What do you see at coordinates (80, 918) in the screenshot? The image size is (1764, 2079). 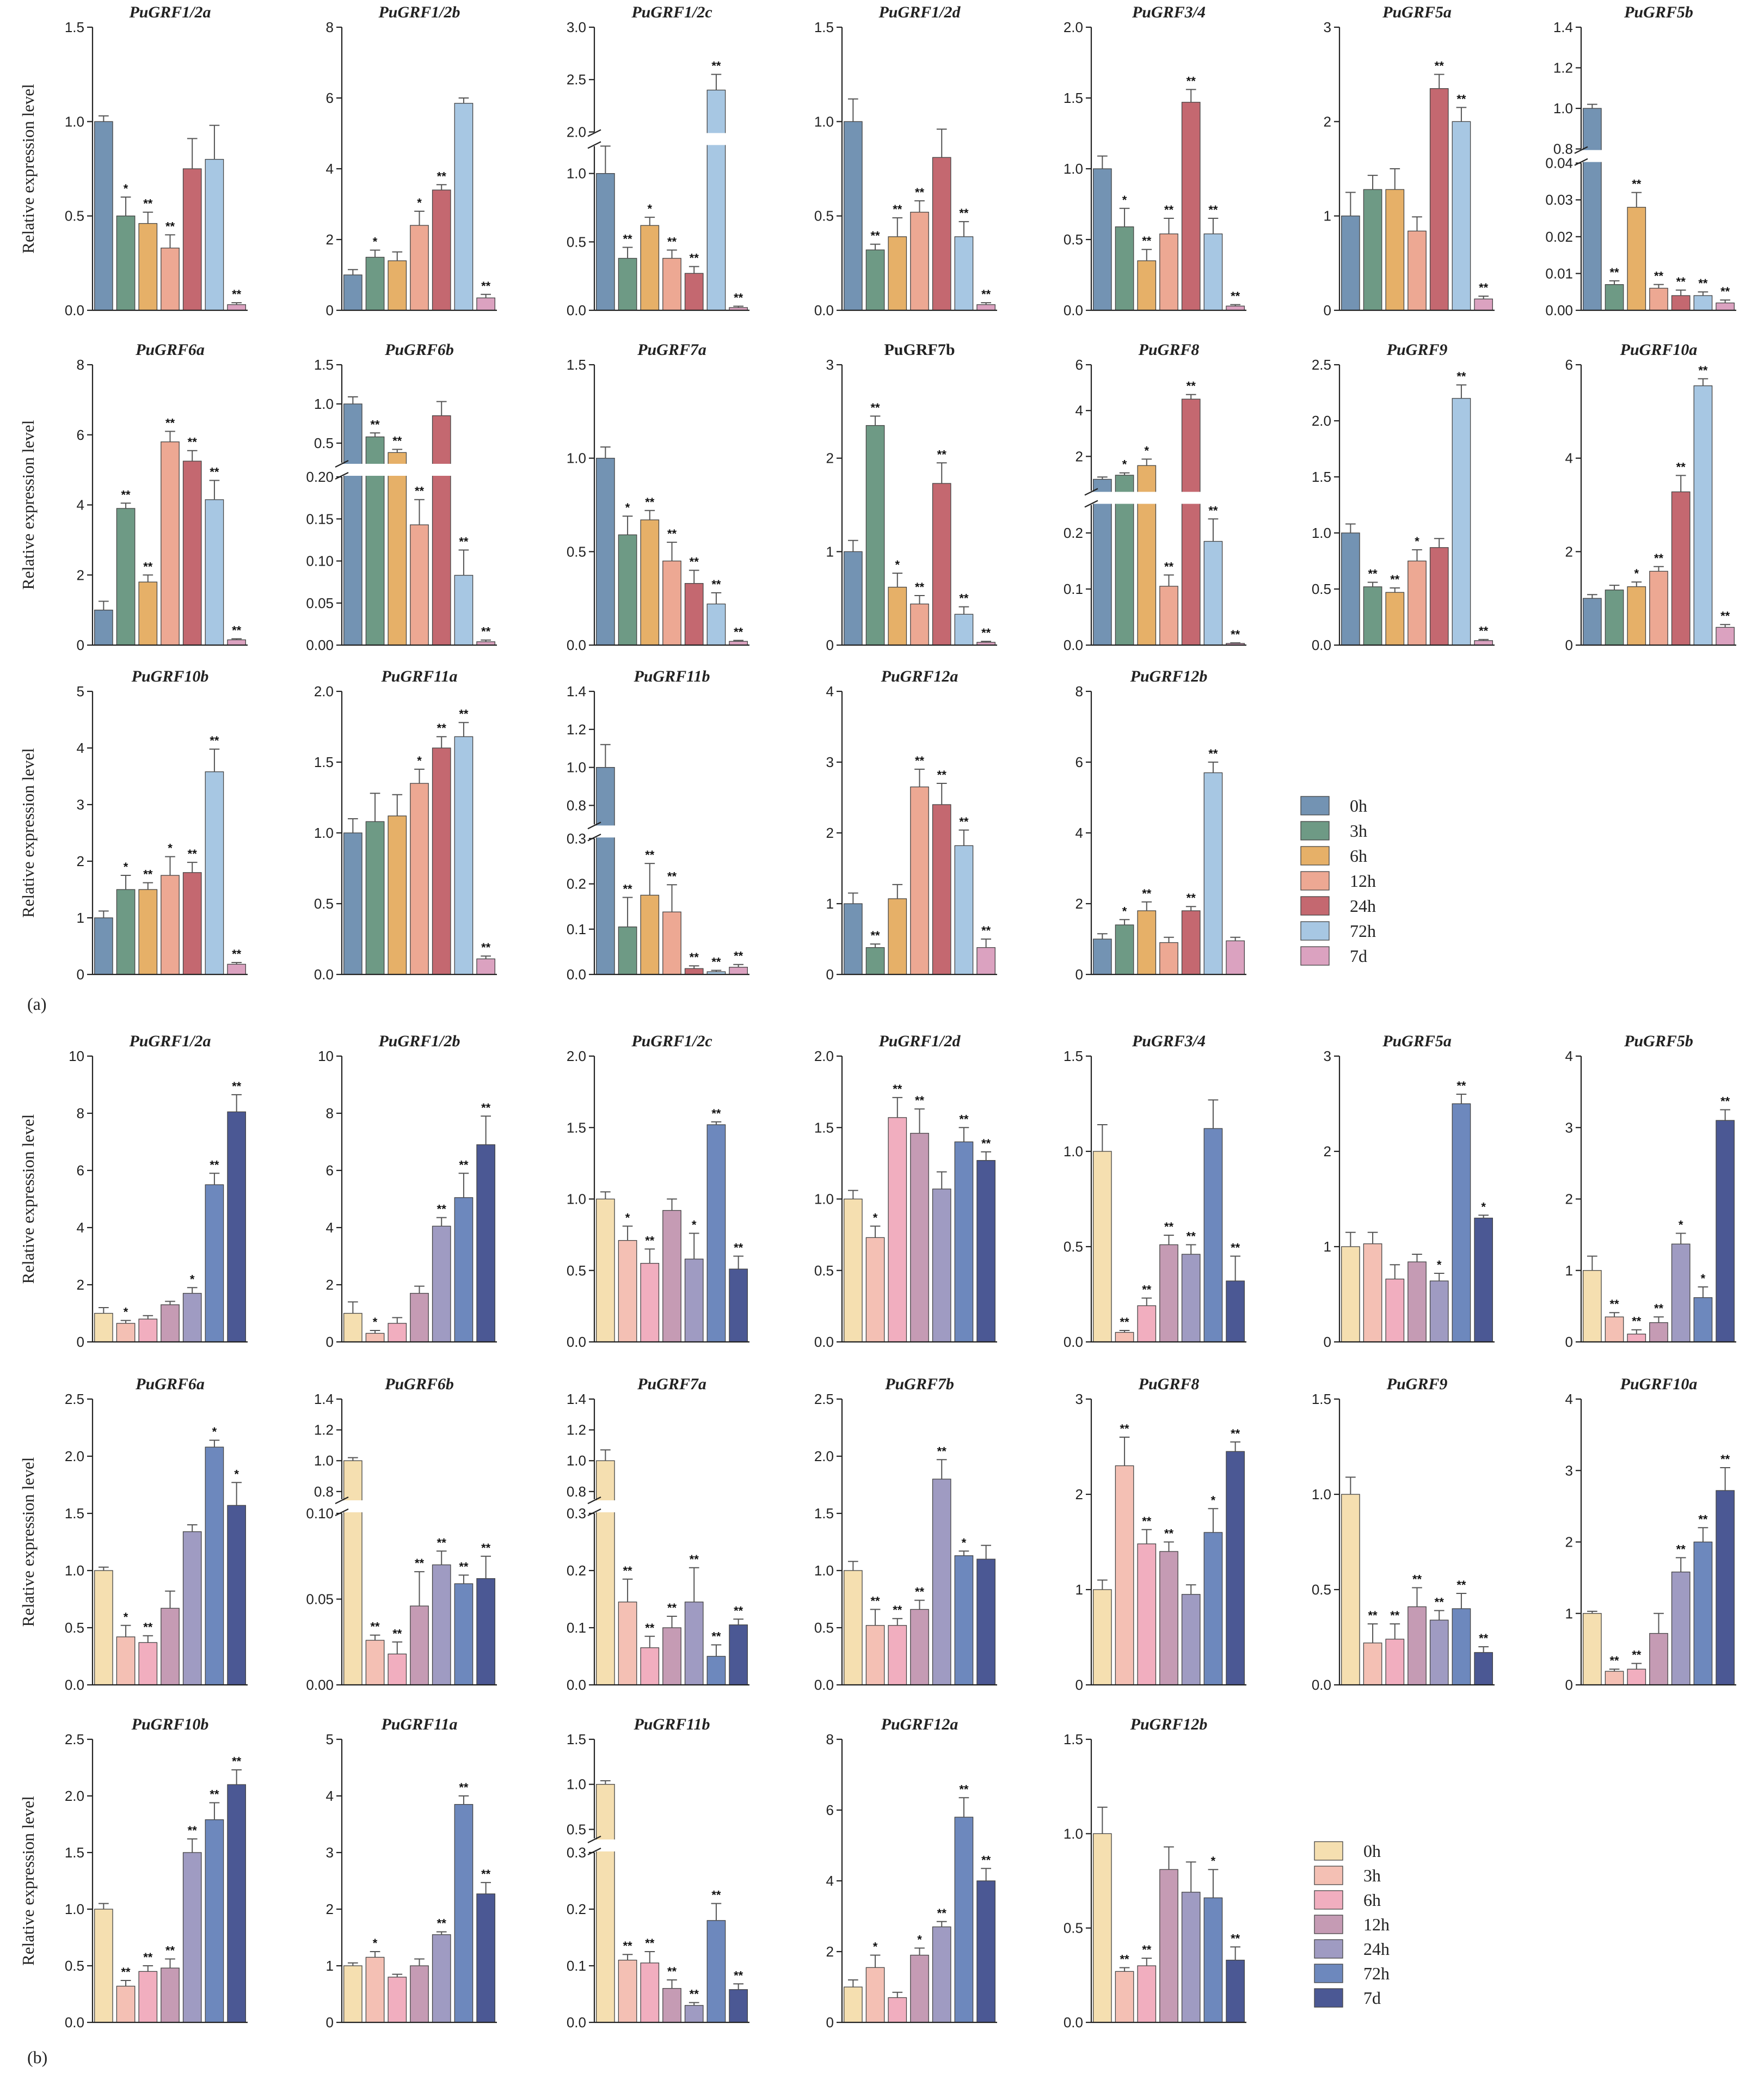 I see `y-tick-label: 1` at bounding box center [80, 918].